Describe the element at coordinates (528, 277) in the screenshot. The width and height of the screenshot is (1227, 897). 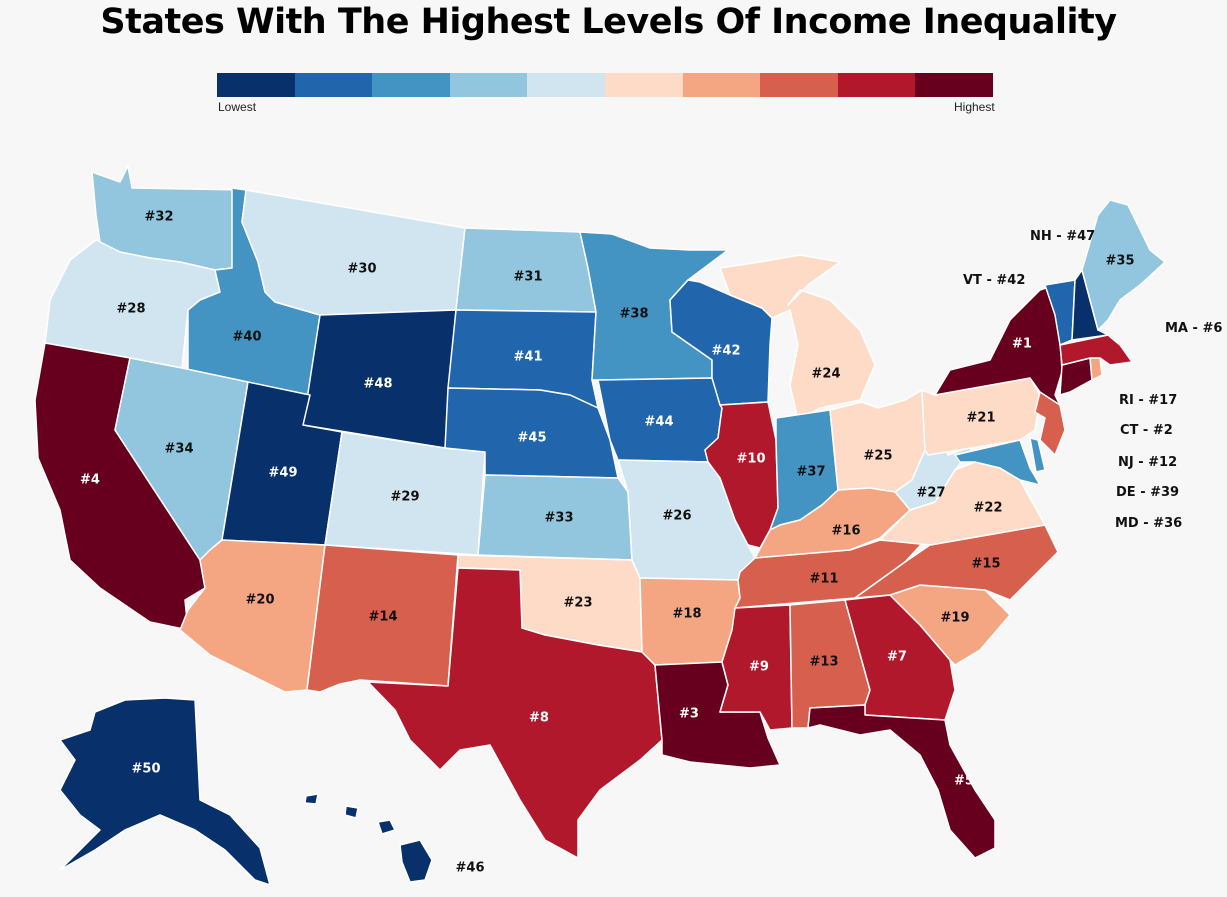
I see `rank-label-nd: #31` at that location.